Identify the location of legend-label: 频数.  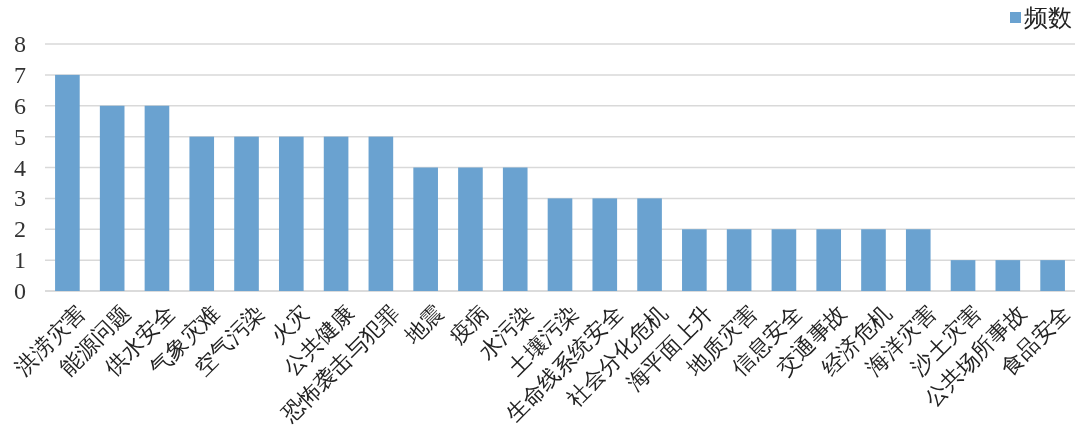
(1048, 18).